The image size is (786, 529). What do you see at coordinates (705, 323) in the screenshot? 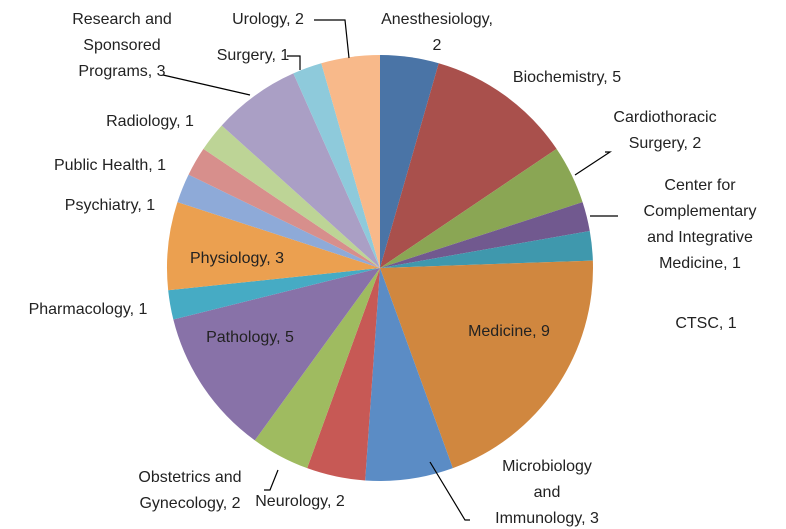
I see `data-label: CTSC, 1` at bounding box center [705, 323].